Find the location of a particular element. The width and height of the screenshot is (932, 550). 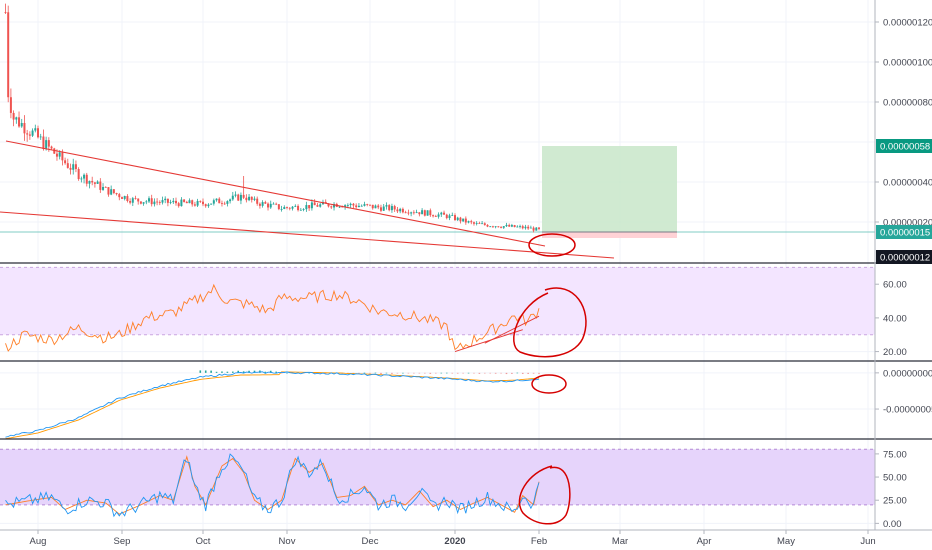

position-box is located at coordinates (609, 192).